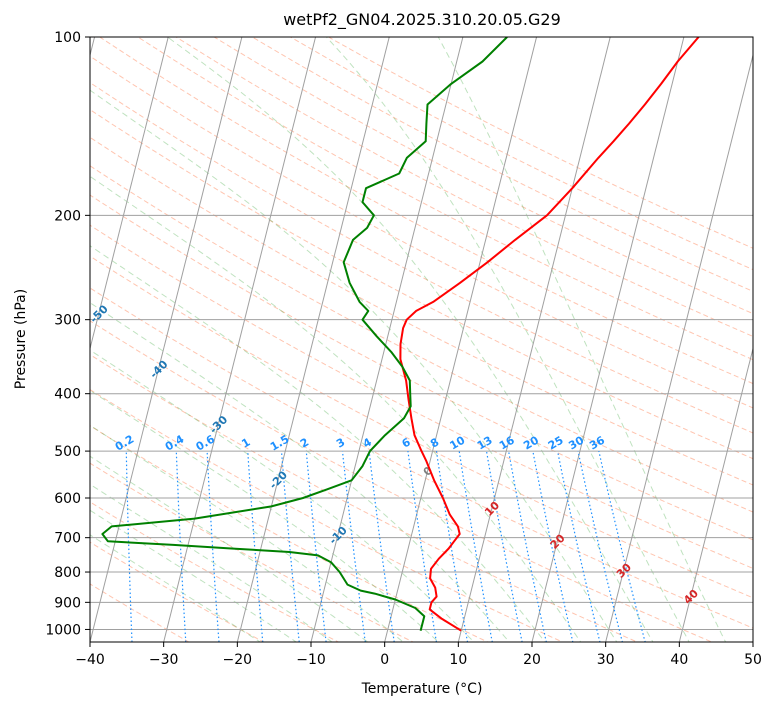 This screenshot has height=708, width=775. What do you see at coordinates (679, 660) in the screenshot?
I see `x-tick-label: 40` at bounding box center [679, 660].